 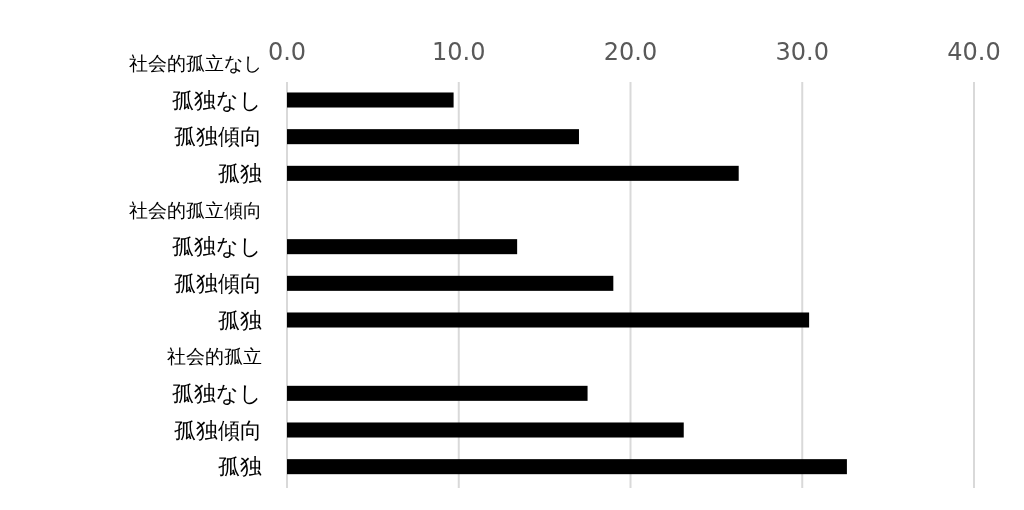 I want to click on x-tick-label: 30.0, so click(x=802, y=52).